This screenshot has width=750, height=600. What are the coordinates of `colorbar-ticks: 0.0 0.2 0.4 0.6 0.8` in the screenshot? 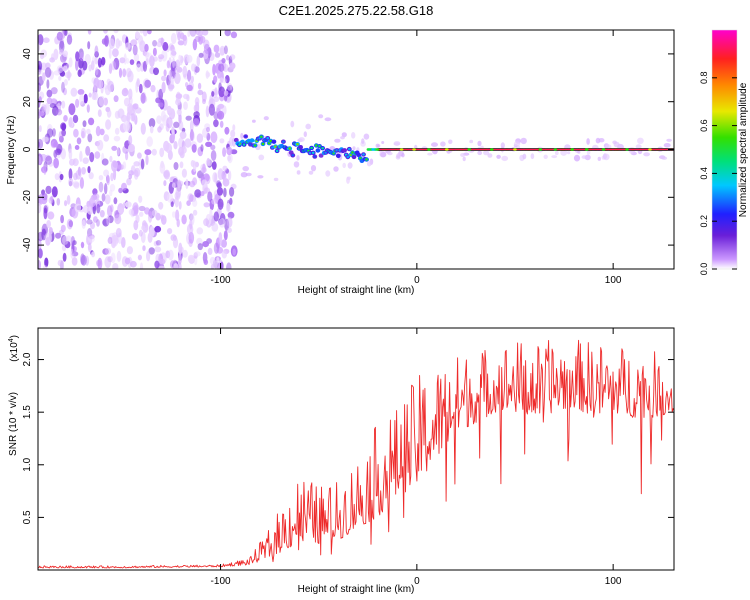 It's located at (718, 173).